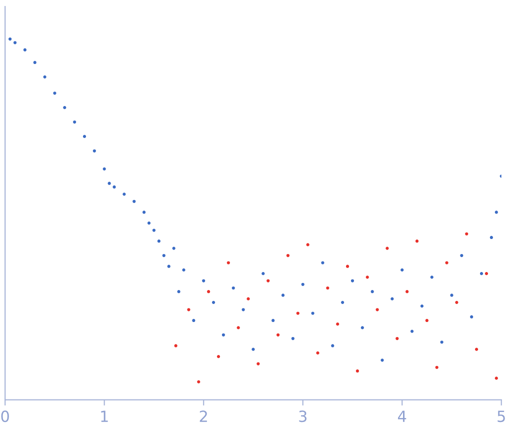 The width and height of the screenshot is (509, 437). What do you see at coordinates (203, 416) in the screenshot?
I see `x-tick-label: 2` at bounding box center [203, 416].